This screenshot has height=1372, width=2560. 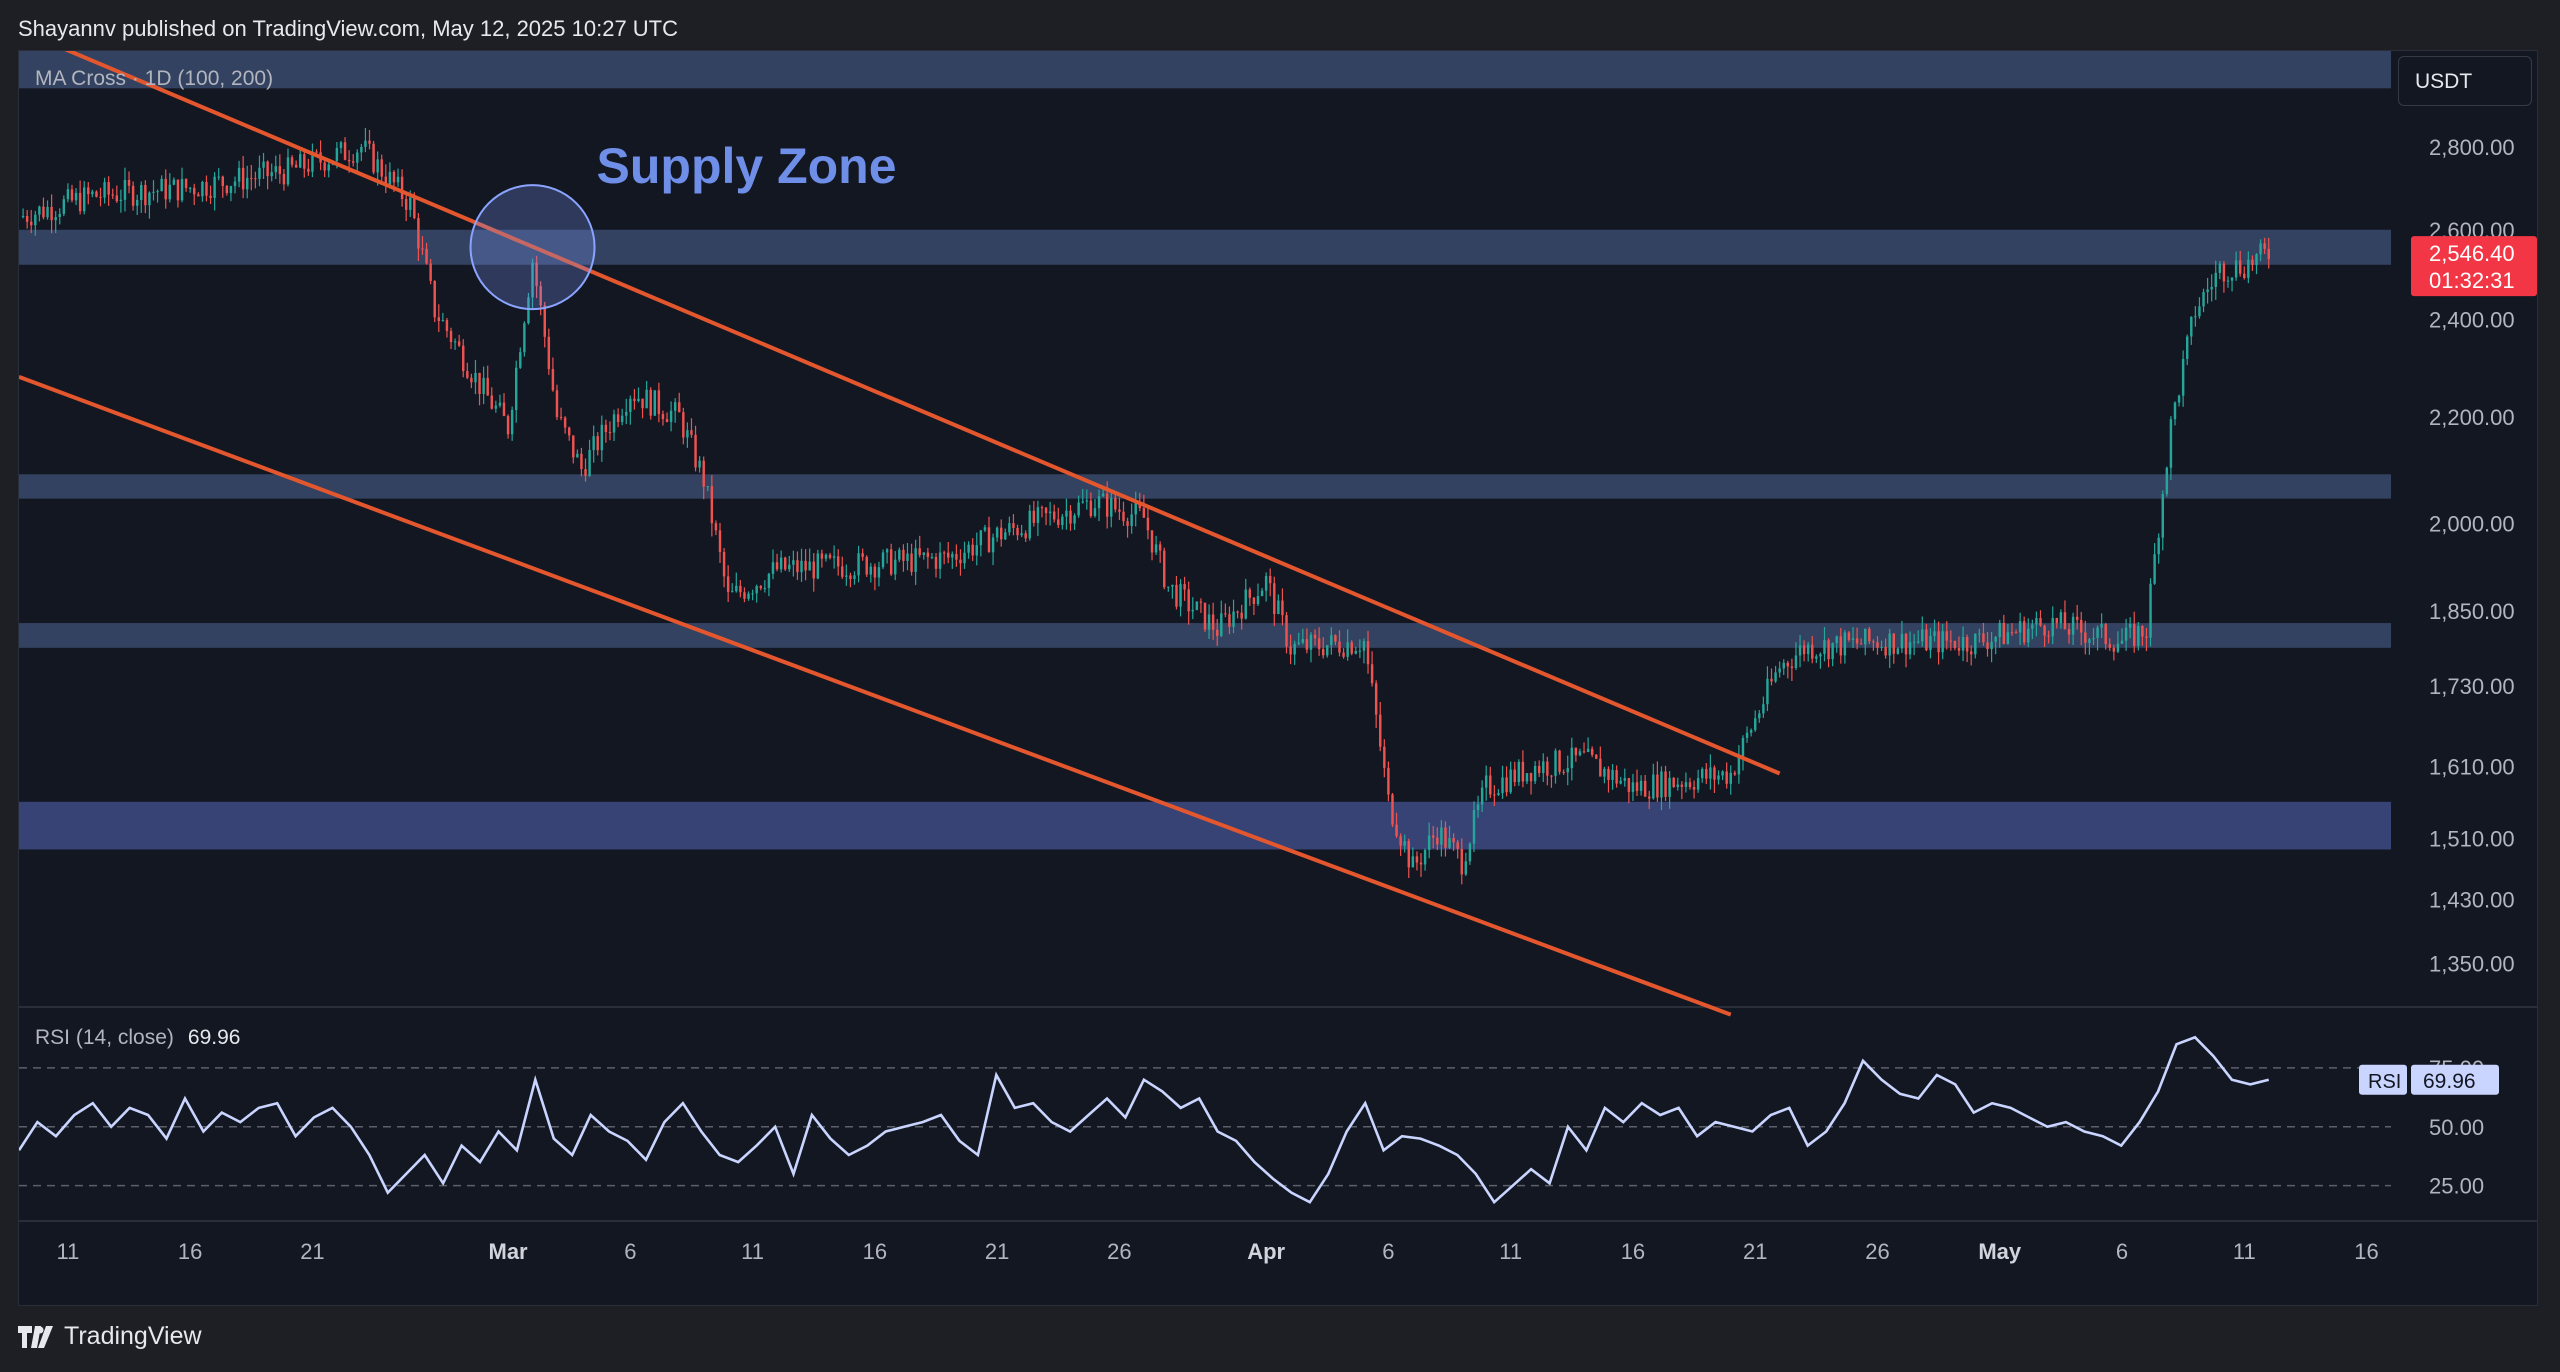 I want to click on price-tick-label: 2,800.00, so click(x=2472, y=147).